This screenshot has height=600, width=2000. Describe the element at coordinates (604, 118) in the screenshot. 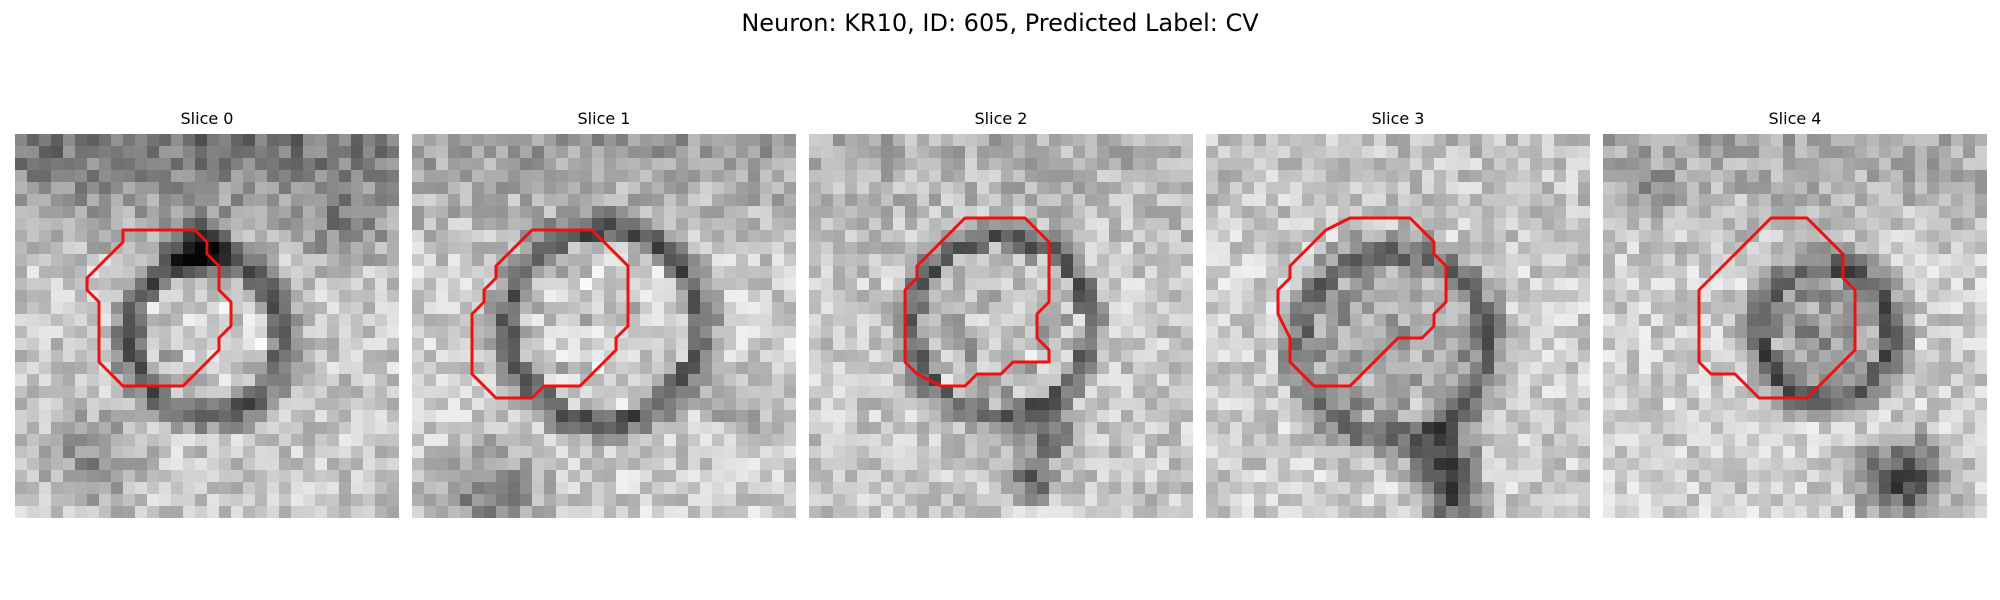

I see `slice-title: Slice 1` at that location.